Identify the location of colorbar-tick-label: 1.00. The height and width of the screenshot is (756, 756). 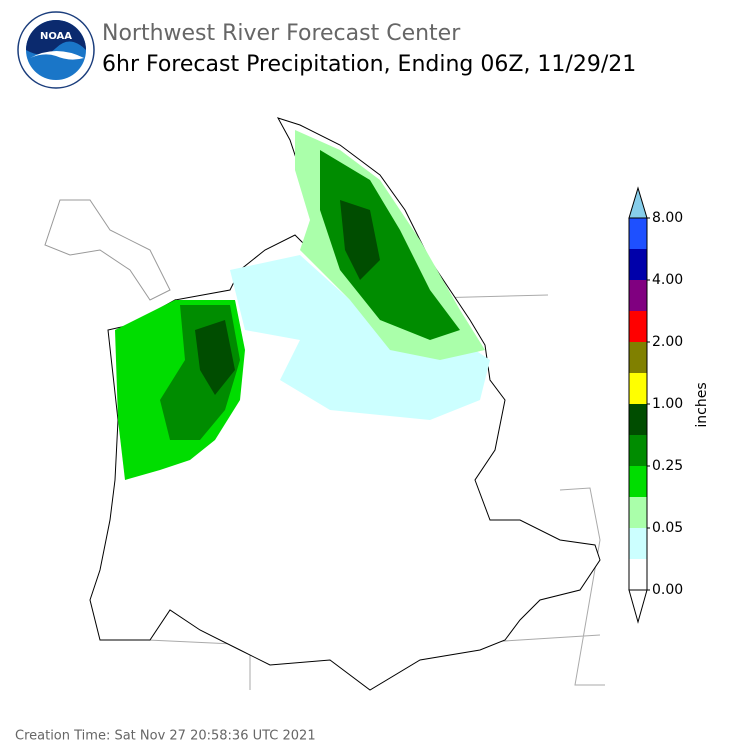
(667, 404).